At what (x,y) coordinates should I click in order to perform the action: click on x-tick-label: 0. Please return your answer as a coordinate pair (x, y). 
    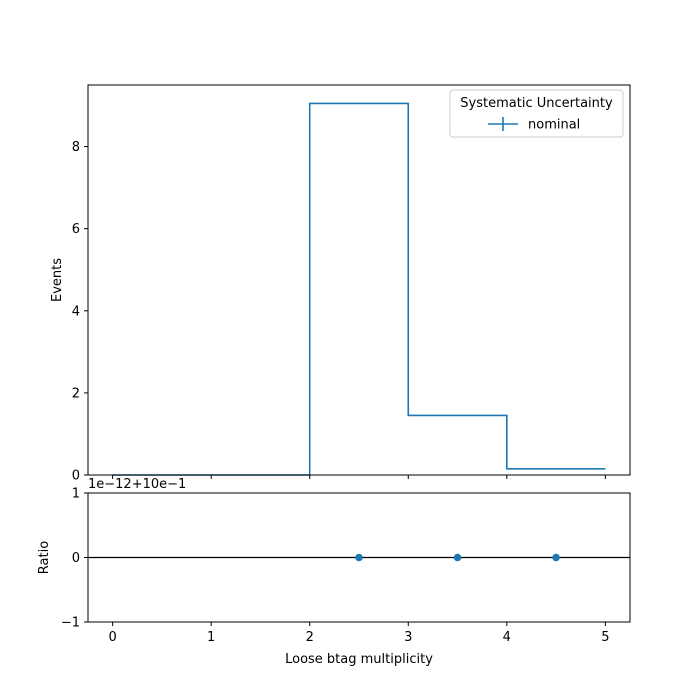
    Looking at the image, I should click on (112, 637).